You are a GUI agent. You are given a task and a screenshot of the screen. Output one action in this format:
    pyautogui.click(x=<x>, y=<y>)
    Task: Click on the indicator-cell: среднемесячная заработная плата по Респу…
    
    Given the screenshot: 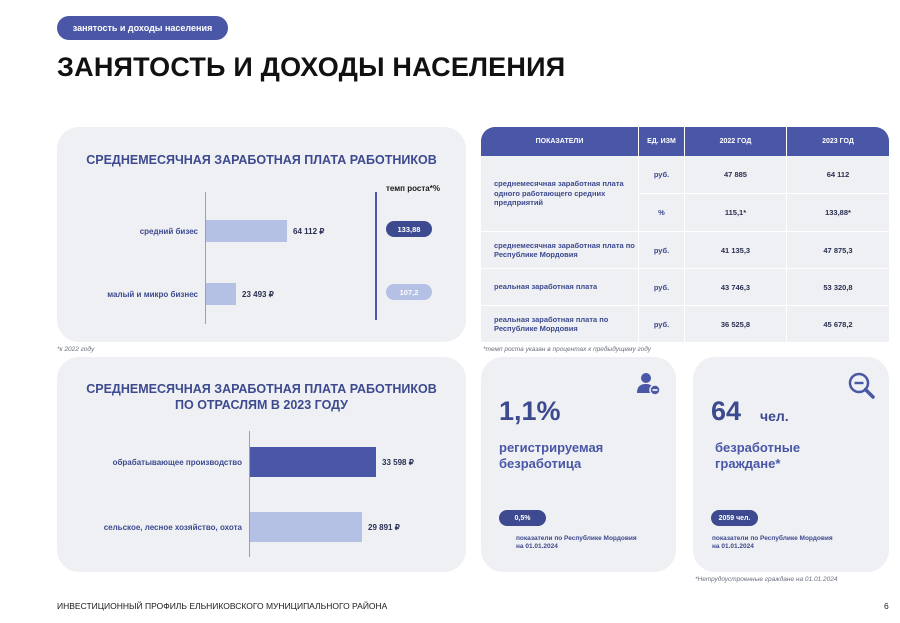 What is the action you would take?
    pyautogui.click(x=560, y=250)
    